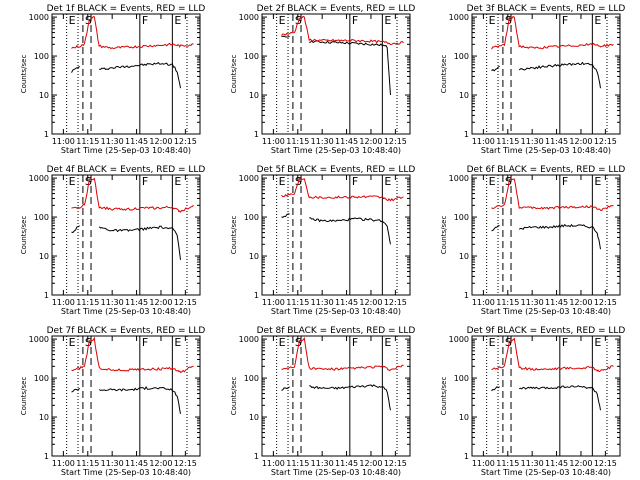 This screenshot has height=480, width=640. I want to click on panel-title: Det 6f BLACK = Events, RED = LLD, so click(546, 170).